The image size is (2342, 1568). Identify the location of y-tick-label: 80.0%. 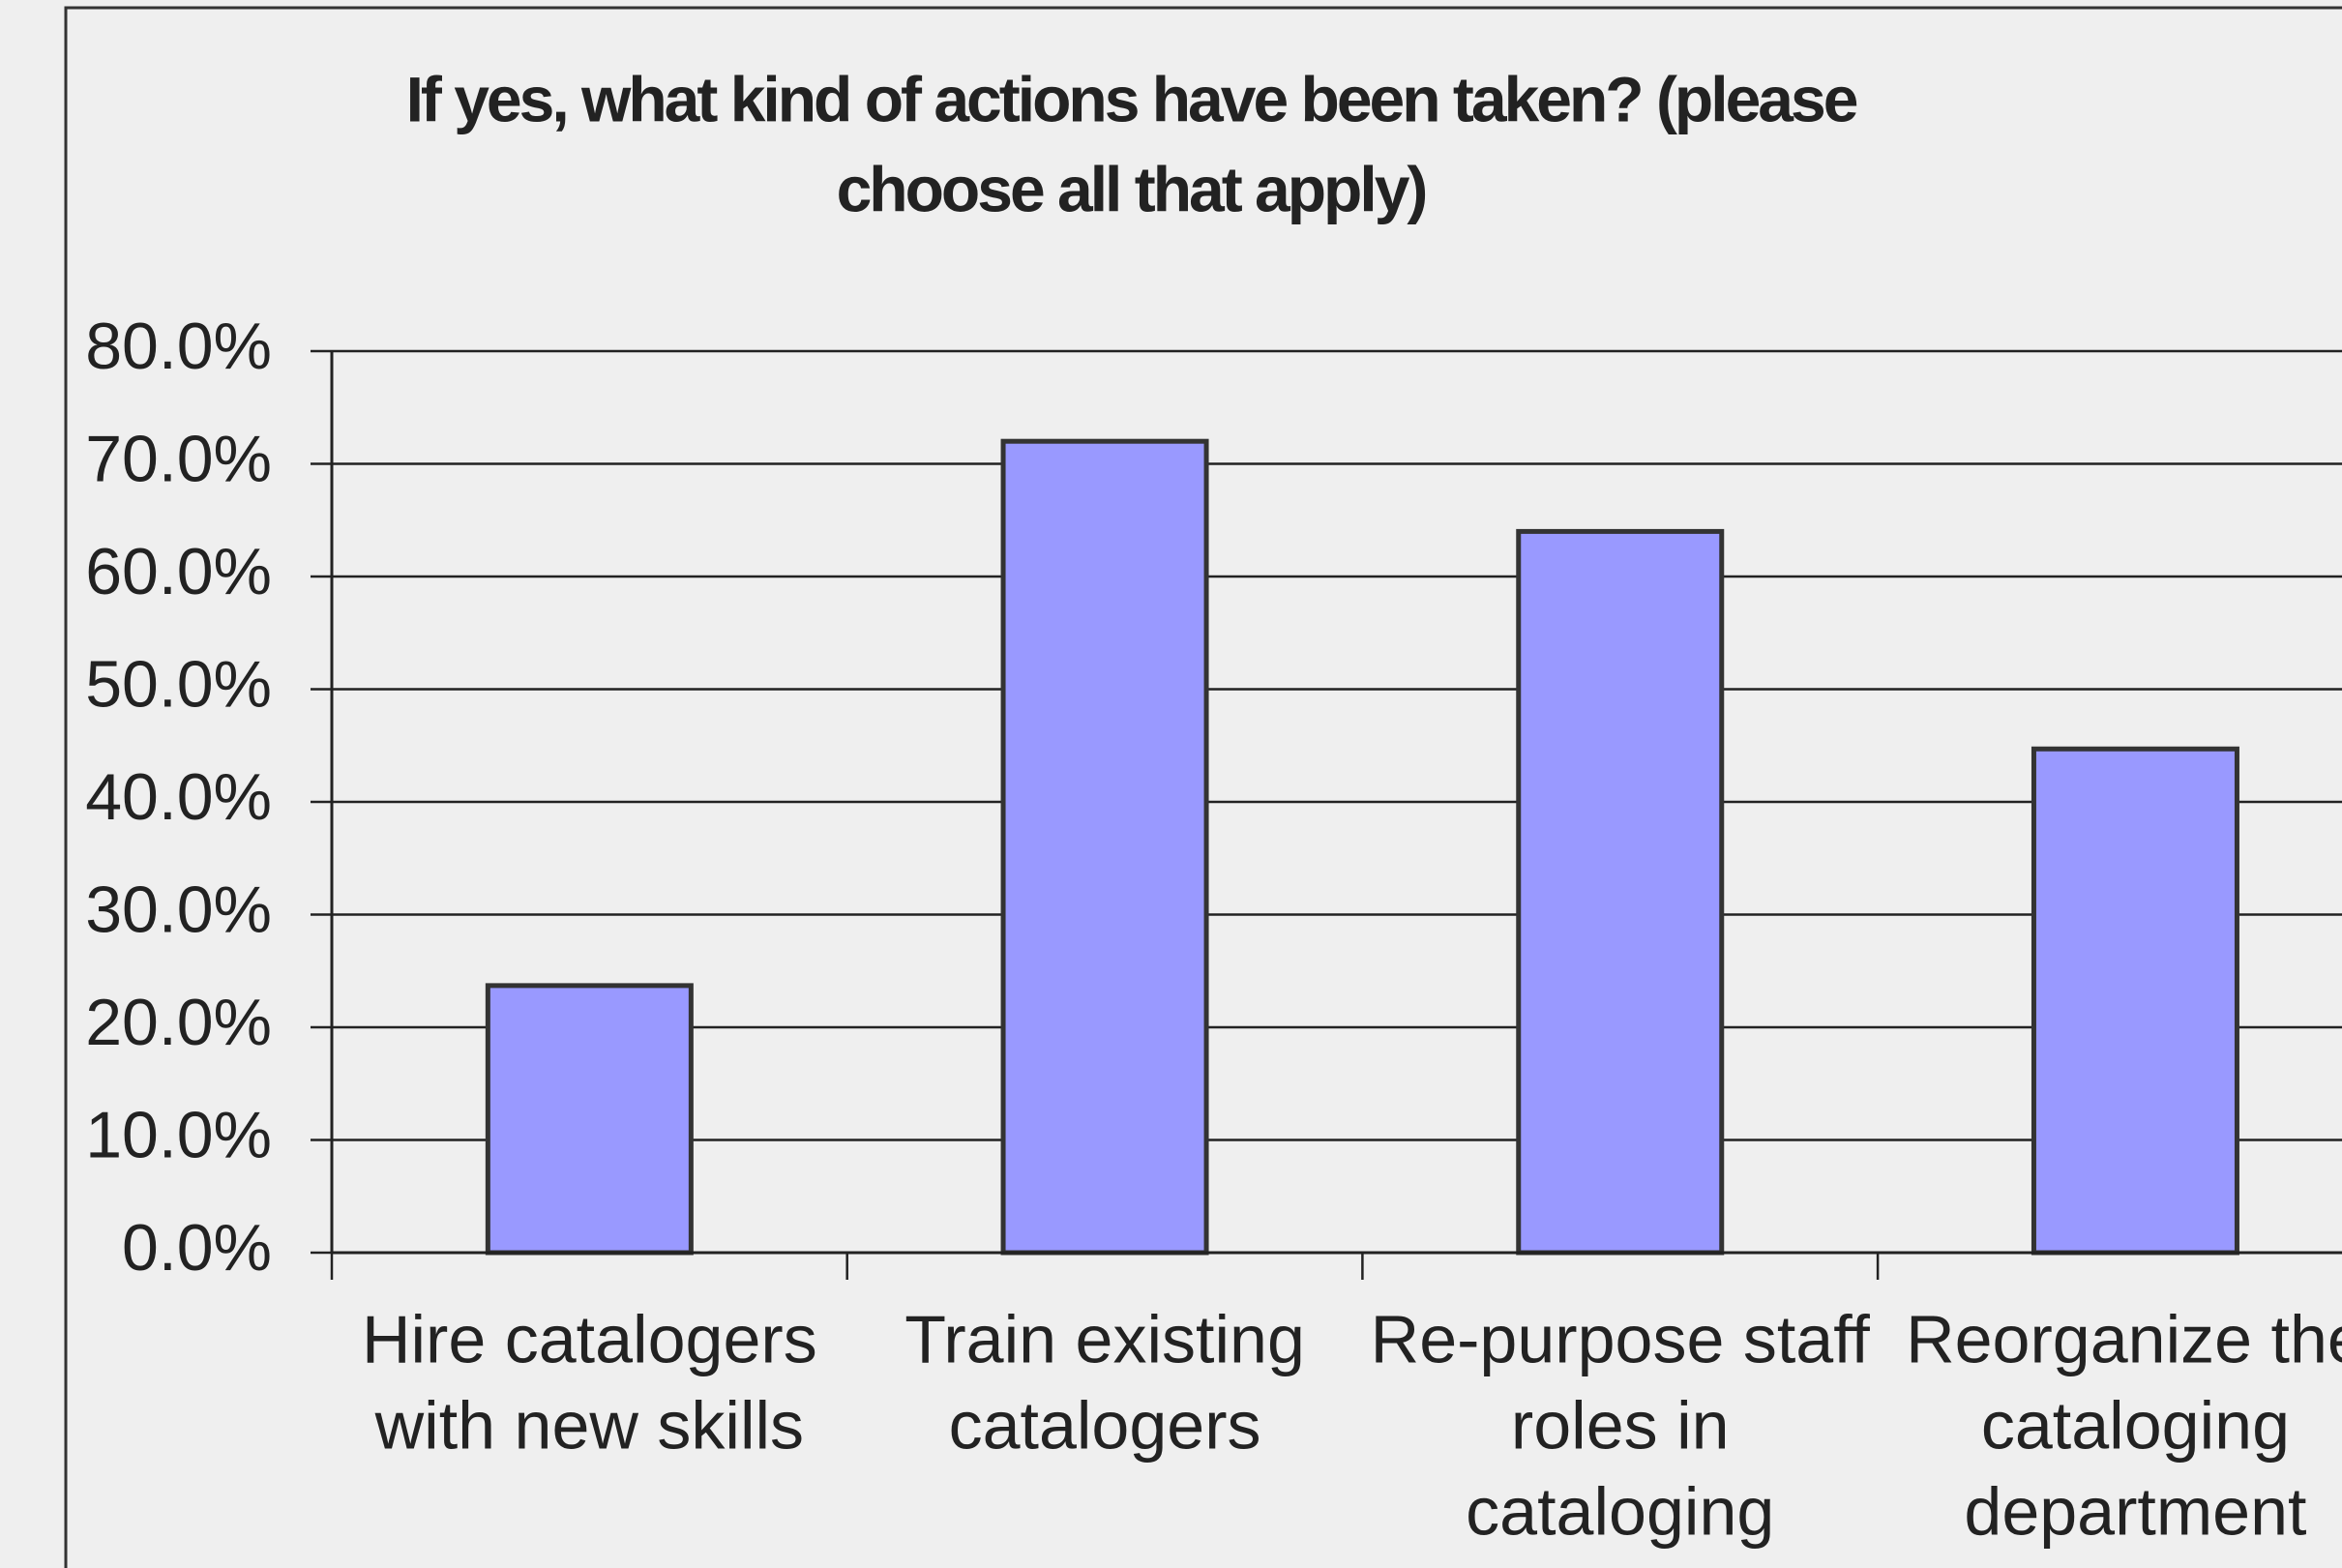
(178, 347).